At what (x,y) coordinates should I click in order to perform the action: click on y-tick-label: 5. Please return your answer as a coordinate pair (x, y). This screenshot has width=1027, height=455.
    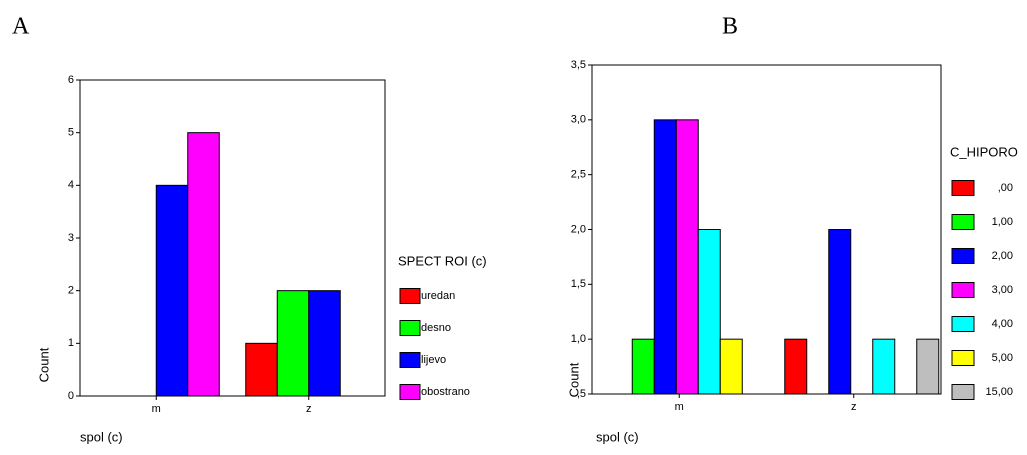
    Looking at the image, I should click on (71, 133).